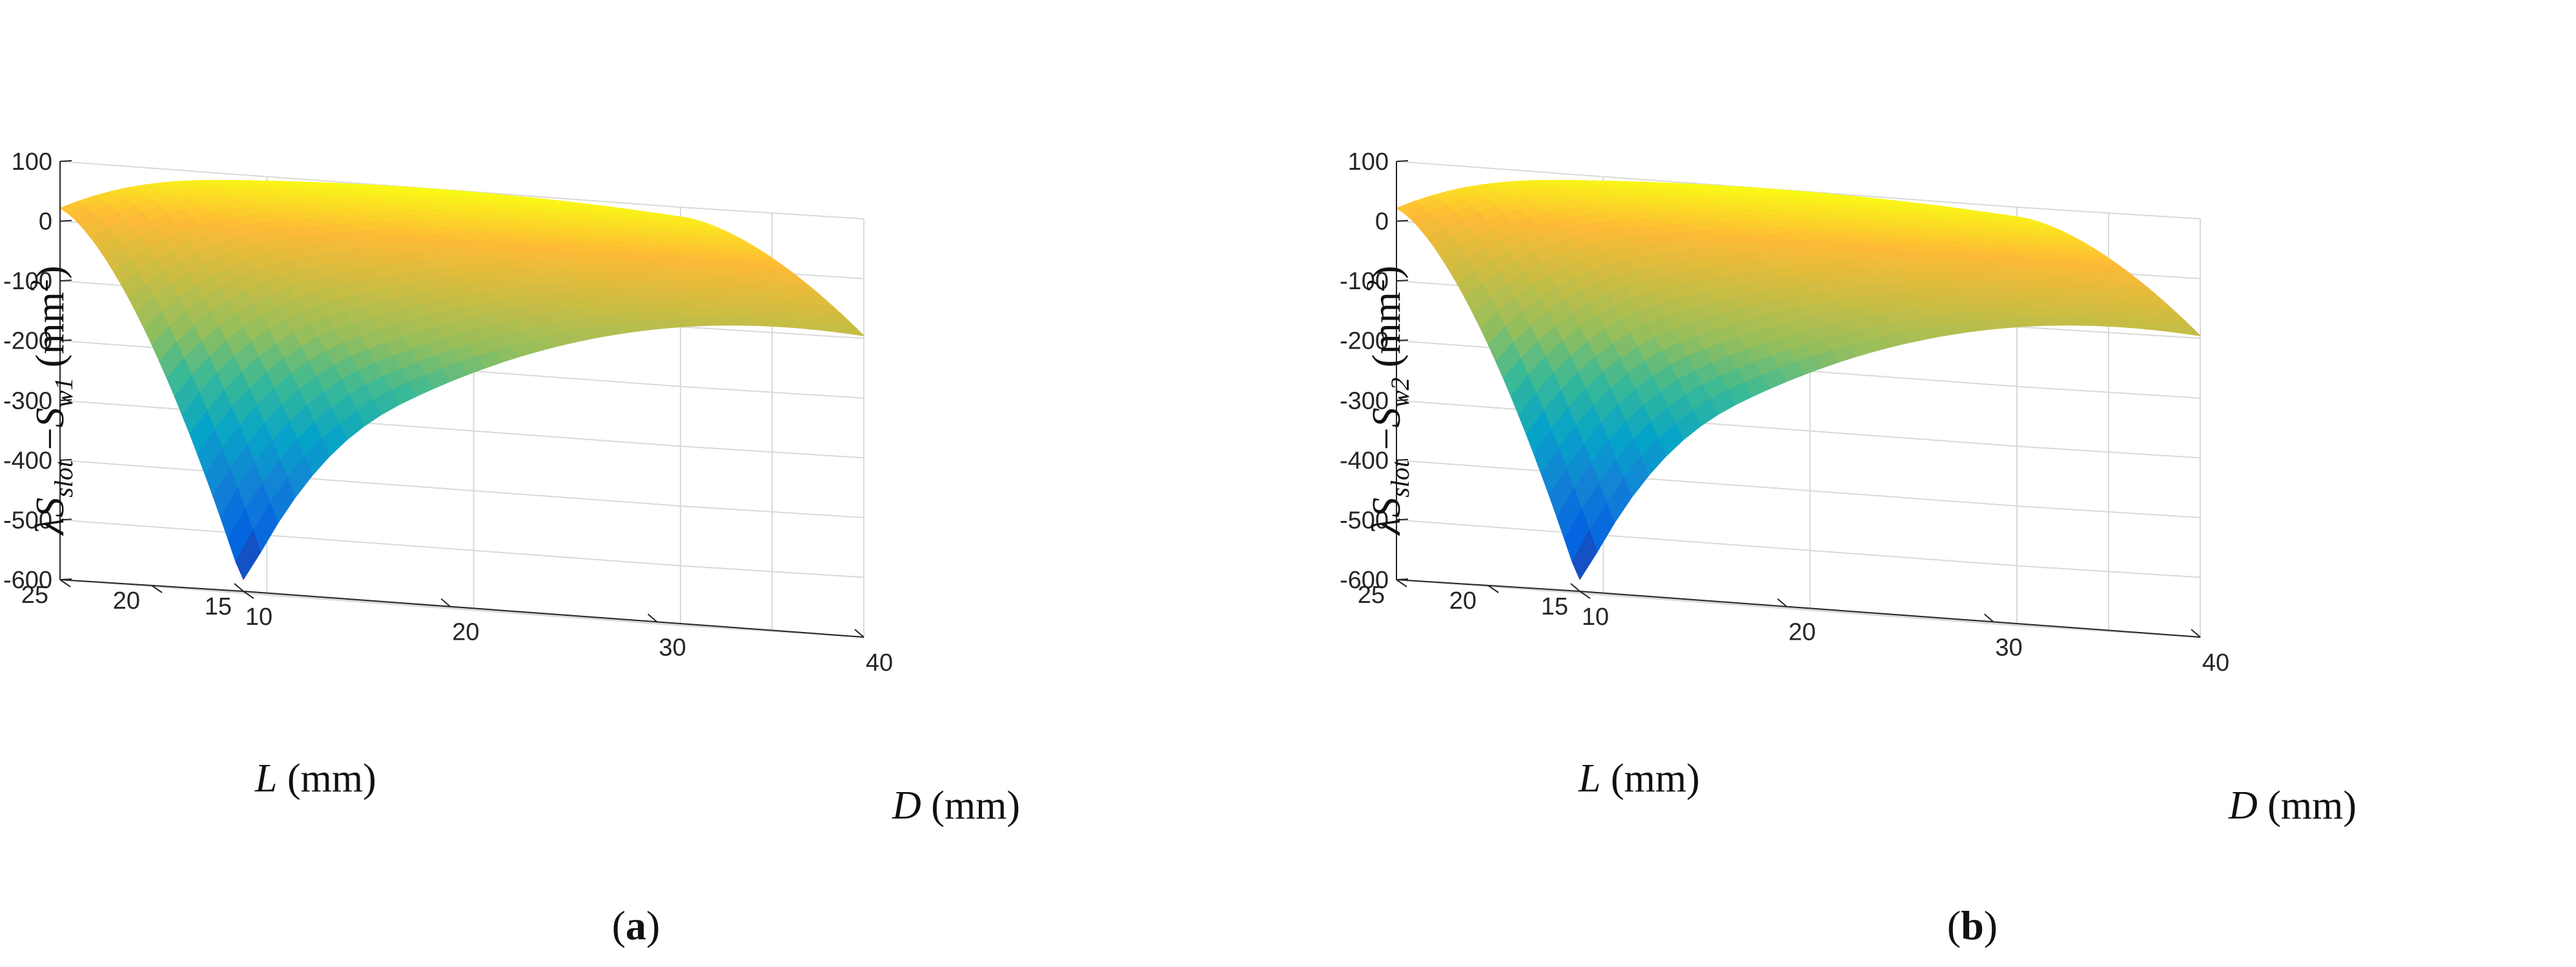 This screenshot has height=967, width=2576. I want to click on z-axis-label: λSslot −Sw2 (mm2), so click(1388, 400).